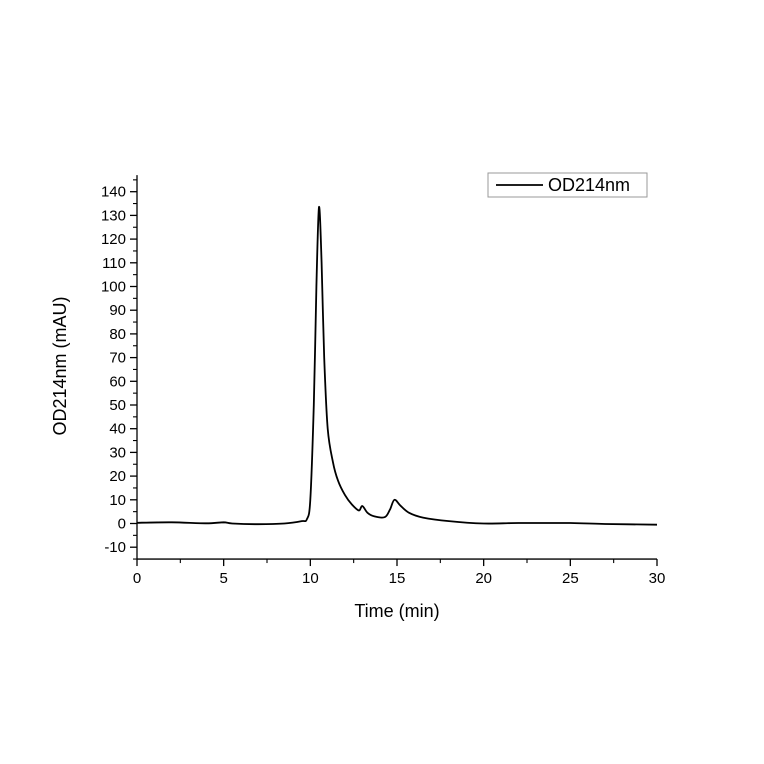 The image size is (764, 764). I want to click on x-tick-label: 30, so click(657, 578).